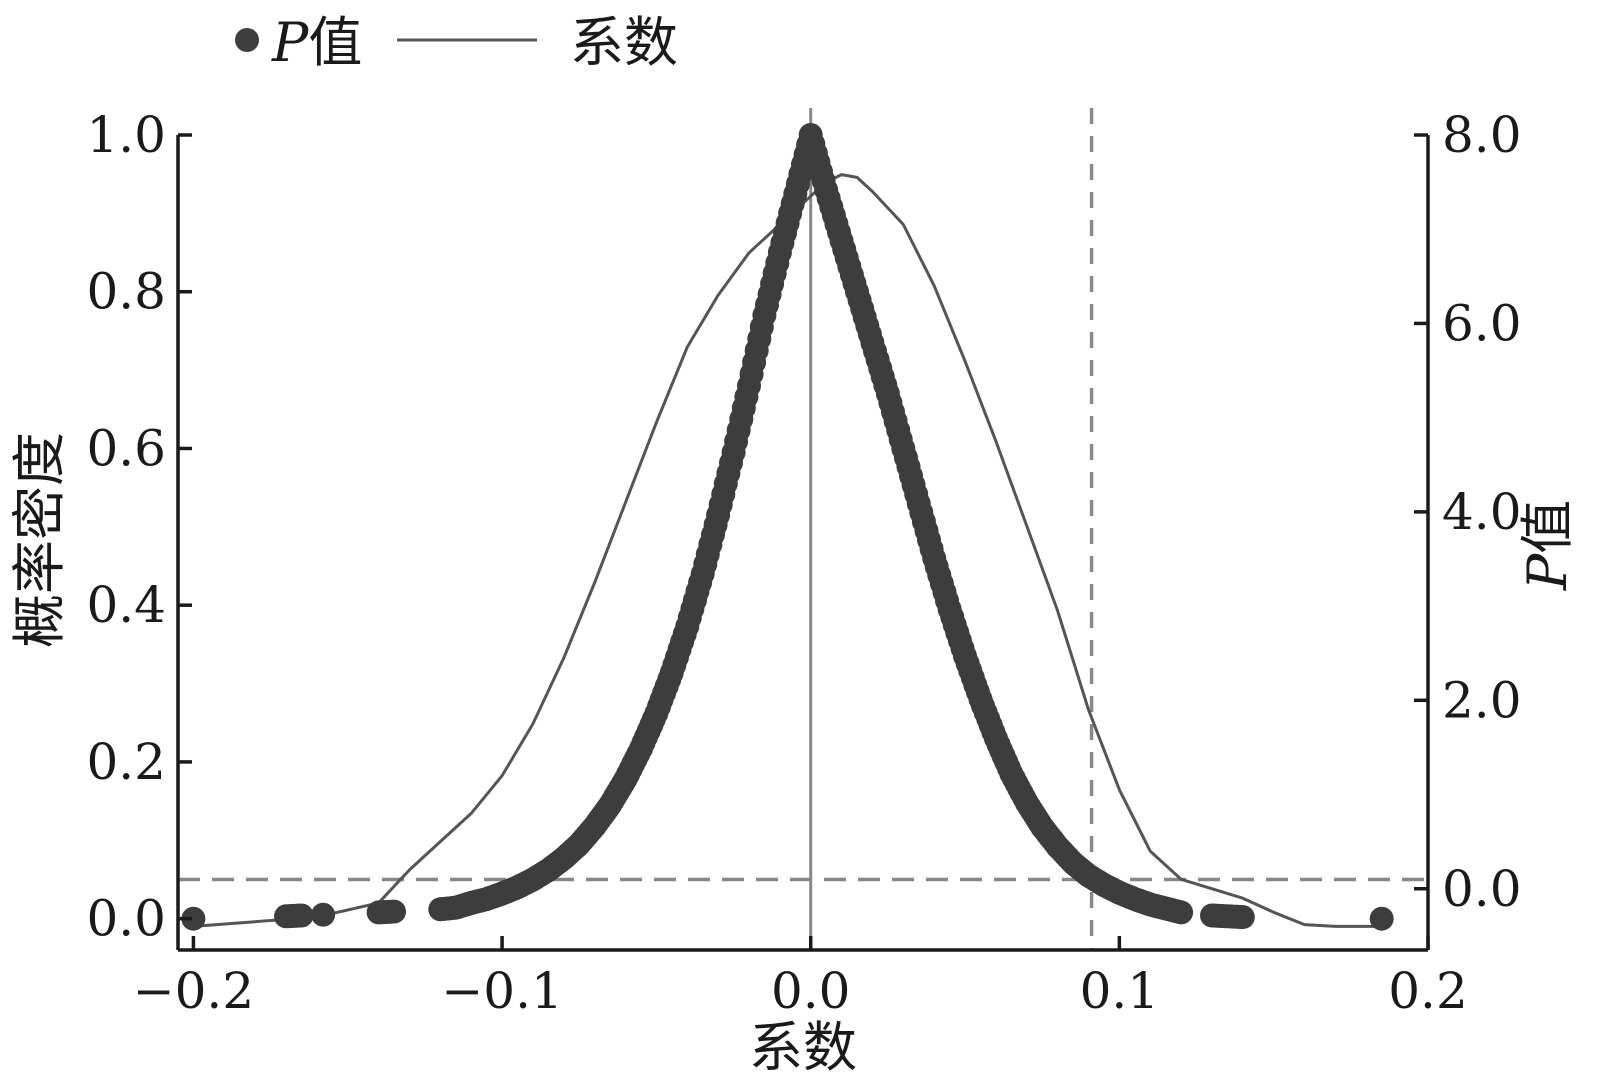  What do you see at coordinates (126, 135) in the screenshot?
I see `y-left-tick-label-5: 1.0` at bounding box center [126, 135].